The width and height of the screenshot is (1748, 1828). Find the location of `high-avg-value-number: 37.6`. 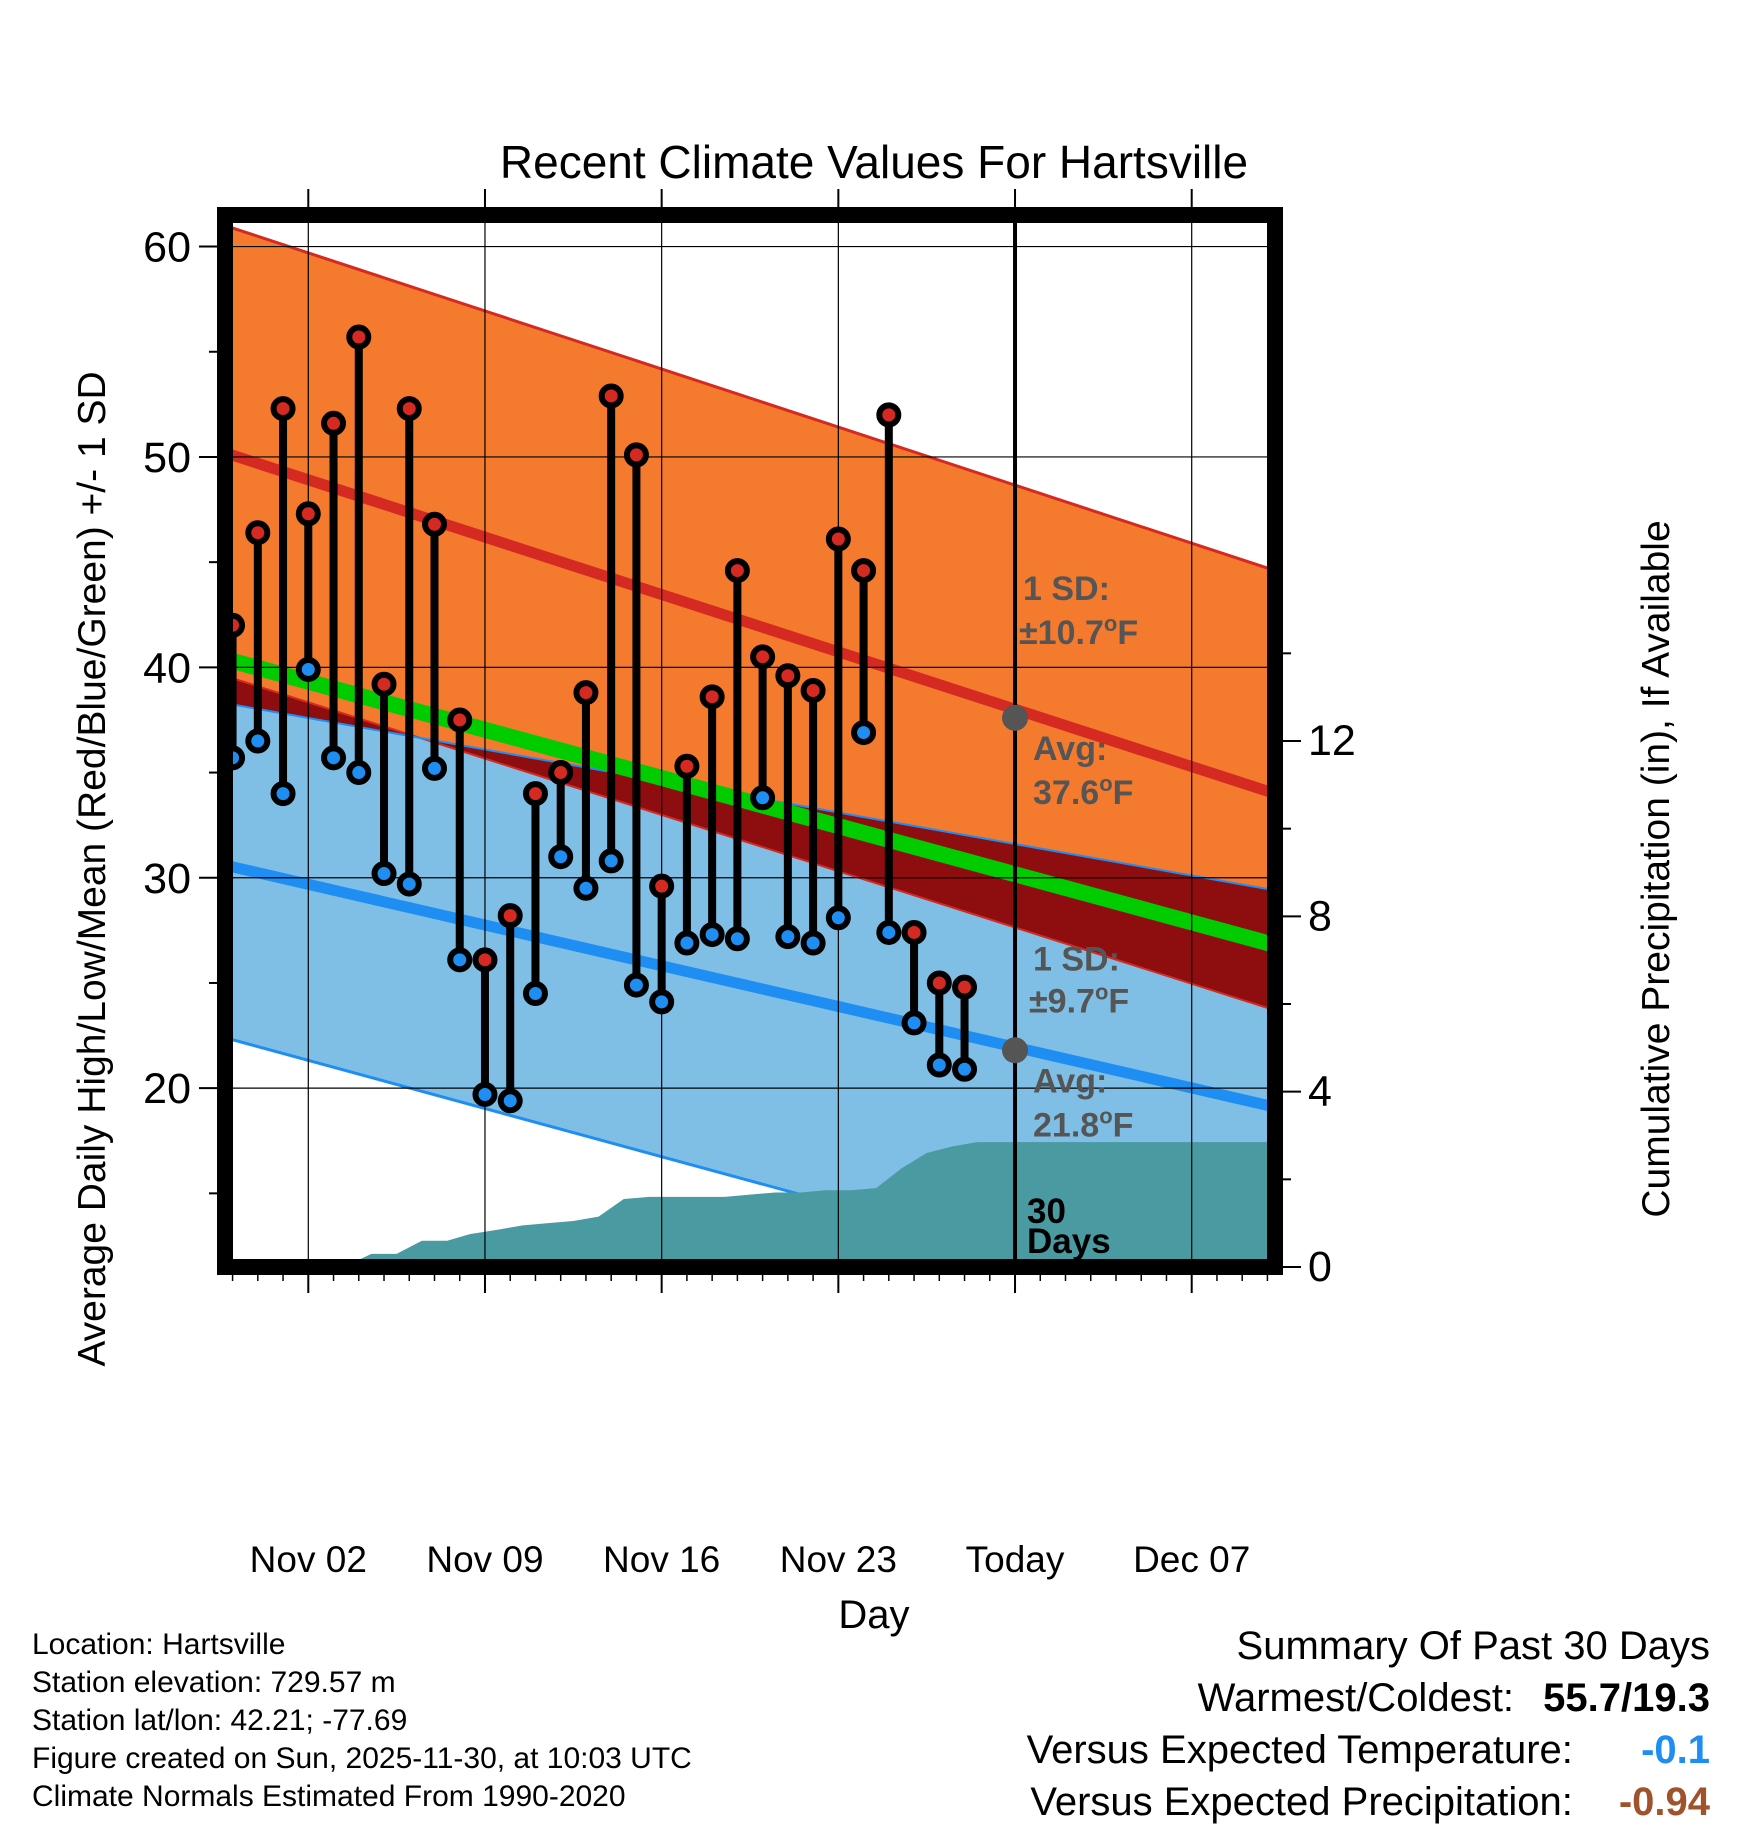

high-avg-value-number: 37.6 is located at coordinates (1066, 793).